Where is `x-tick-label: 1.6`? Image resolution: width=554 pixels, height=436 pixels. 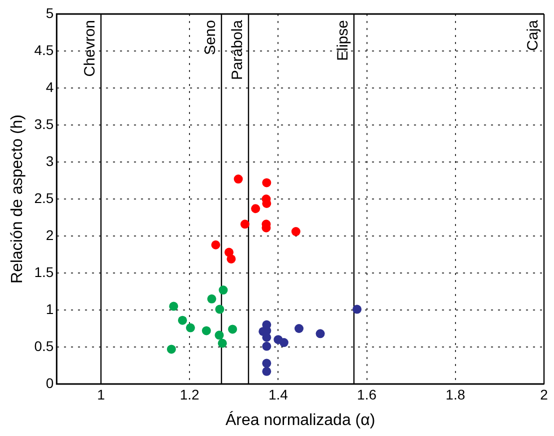
x-tick-label: 1.6 is located at coordinates (367, 394).